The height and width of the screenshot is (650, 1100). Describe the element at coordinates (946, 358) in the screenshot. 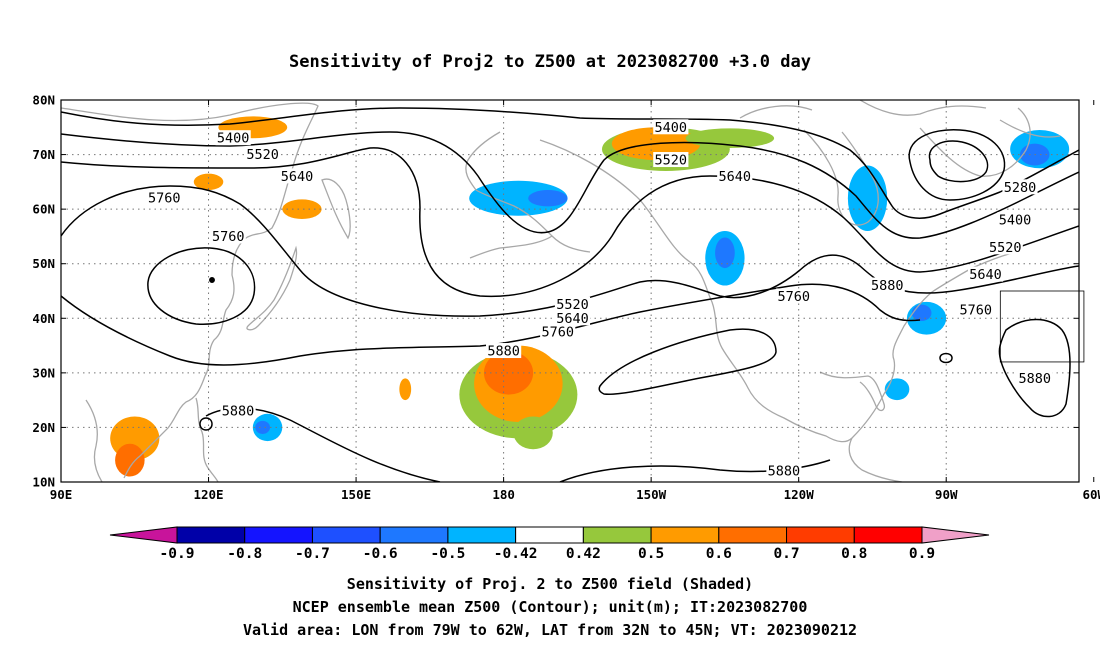

I see `contour-5880-small-high` at that location.